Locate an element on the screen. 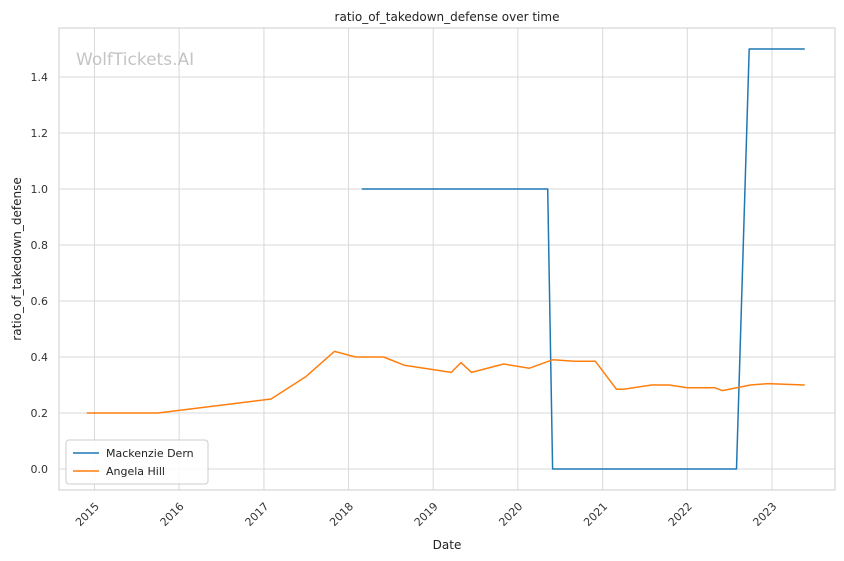  x-tick-label: 2019 is located at coordinates (426, 514).